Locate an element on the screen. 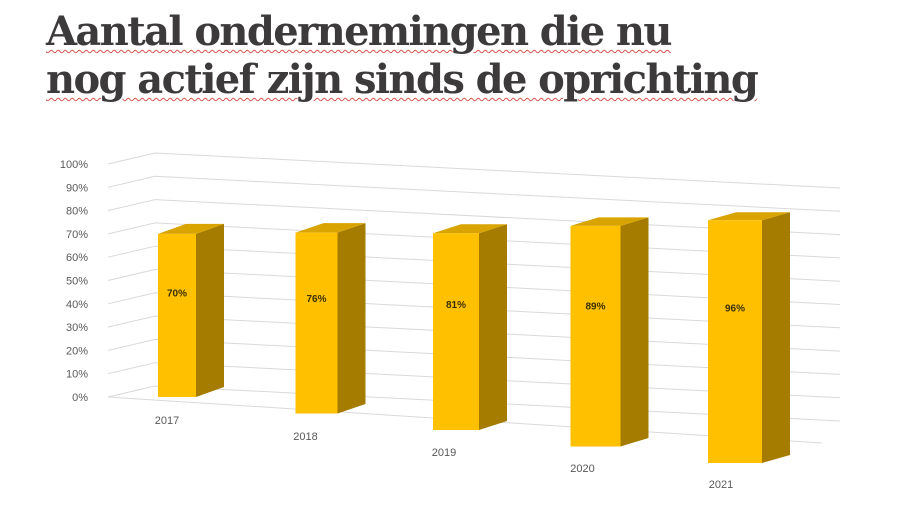 The height and width of the screenshot is (529, 913). chart-title-line-2: nog actief zijn sinds de oprichting is located at coordinates (402, 79).